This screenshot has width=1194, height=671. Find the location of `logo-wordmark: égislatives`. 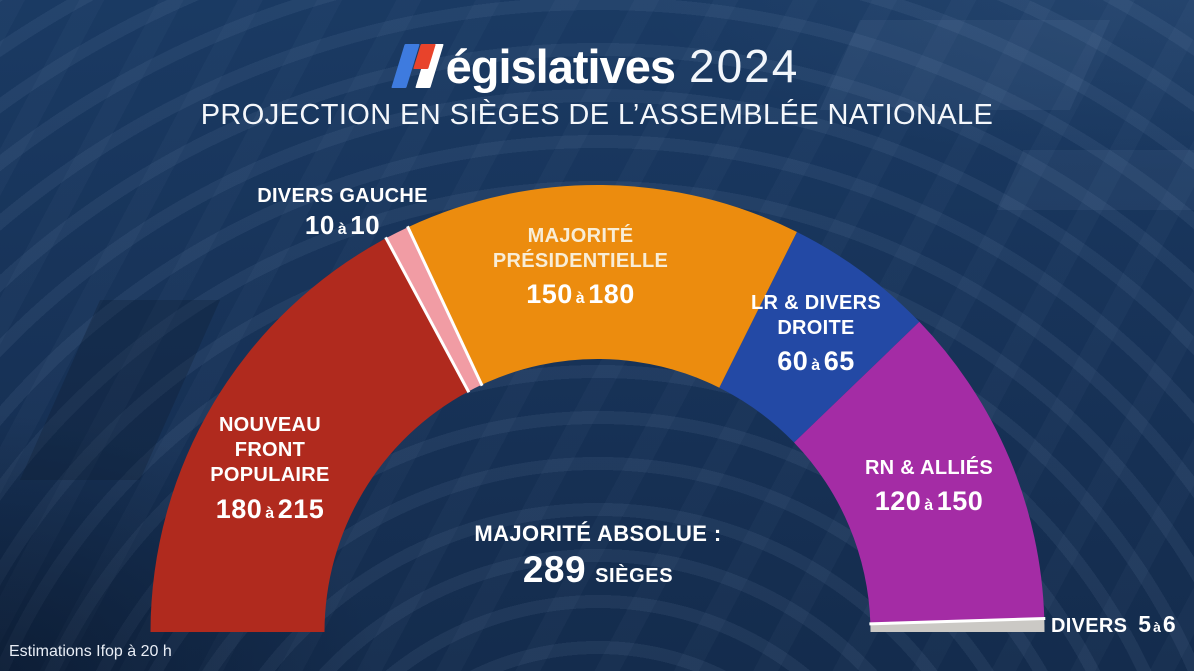

logo-wordmark: égislatives is located at coordinates (560, 66).